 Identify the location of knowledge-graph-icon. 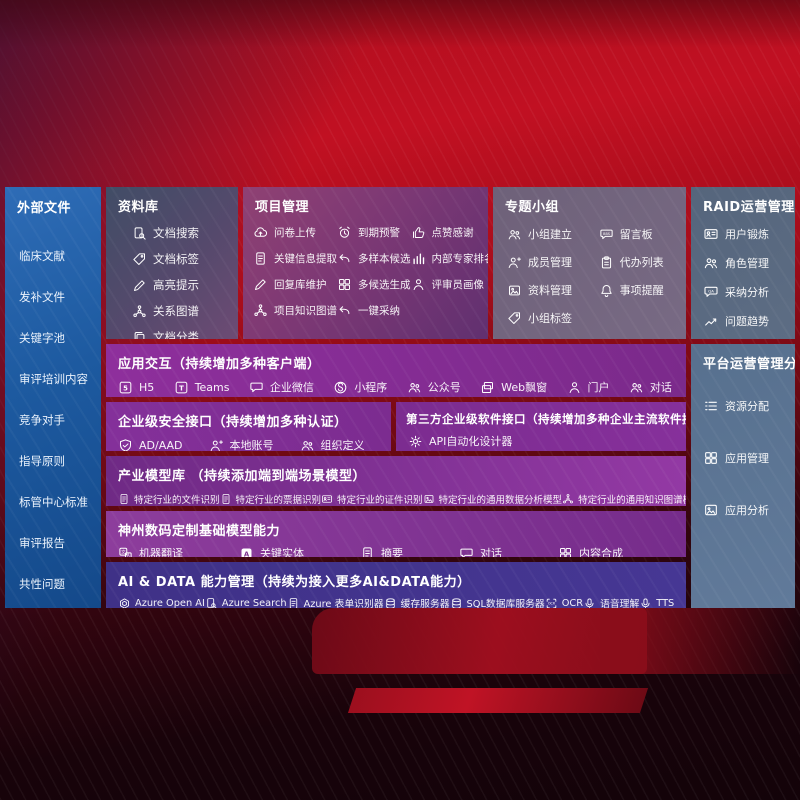
(260, 310).